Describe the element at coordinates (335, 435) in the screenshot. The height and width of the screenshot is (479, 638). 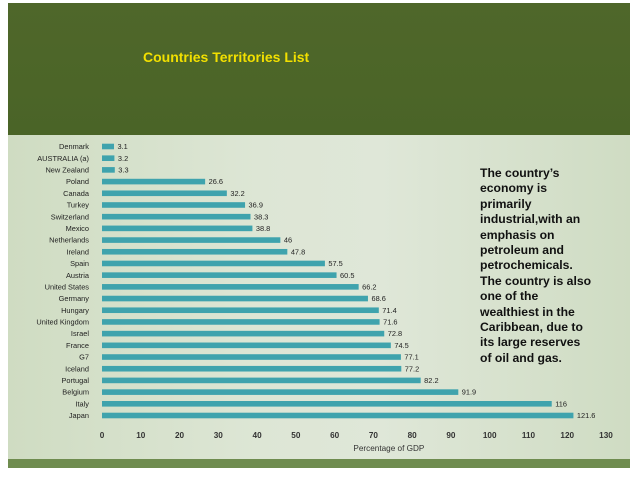
I see `x-tick-label: 60` at that location.